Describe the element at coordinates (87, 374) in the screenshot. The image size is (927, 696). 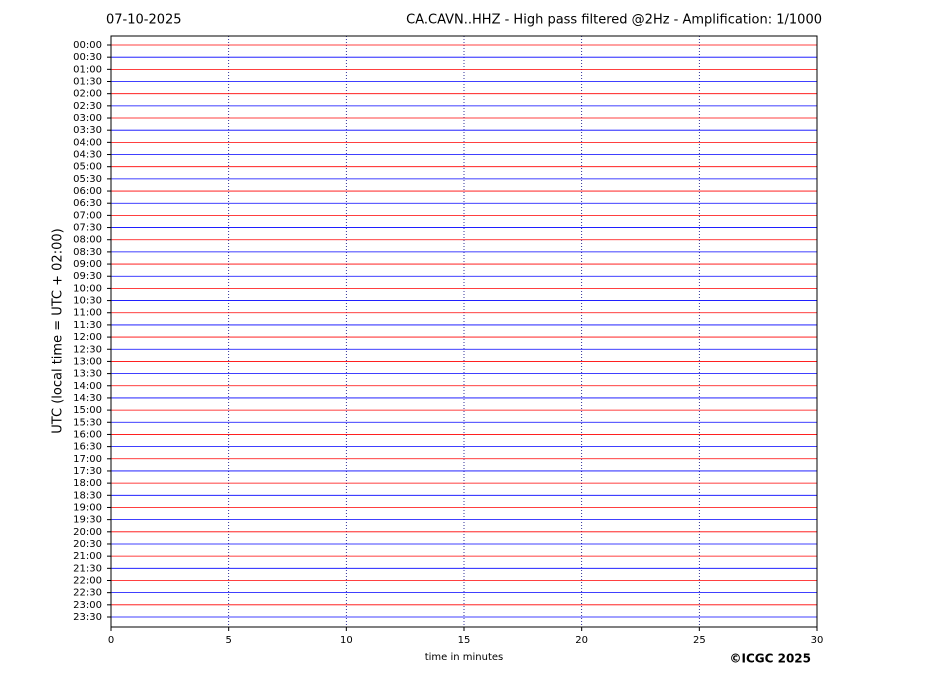
I see `y-tick-label: 13:30` at that location.